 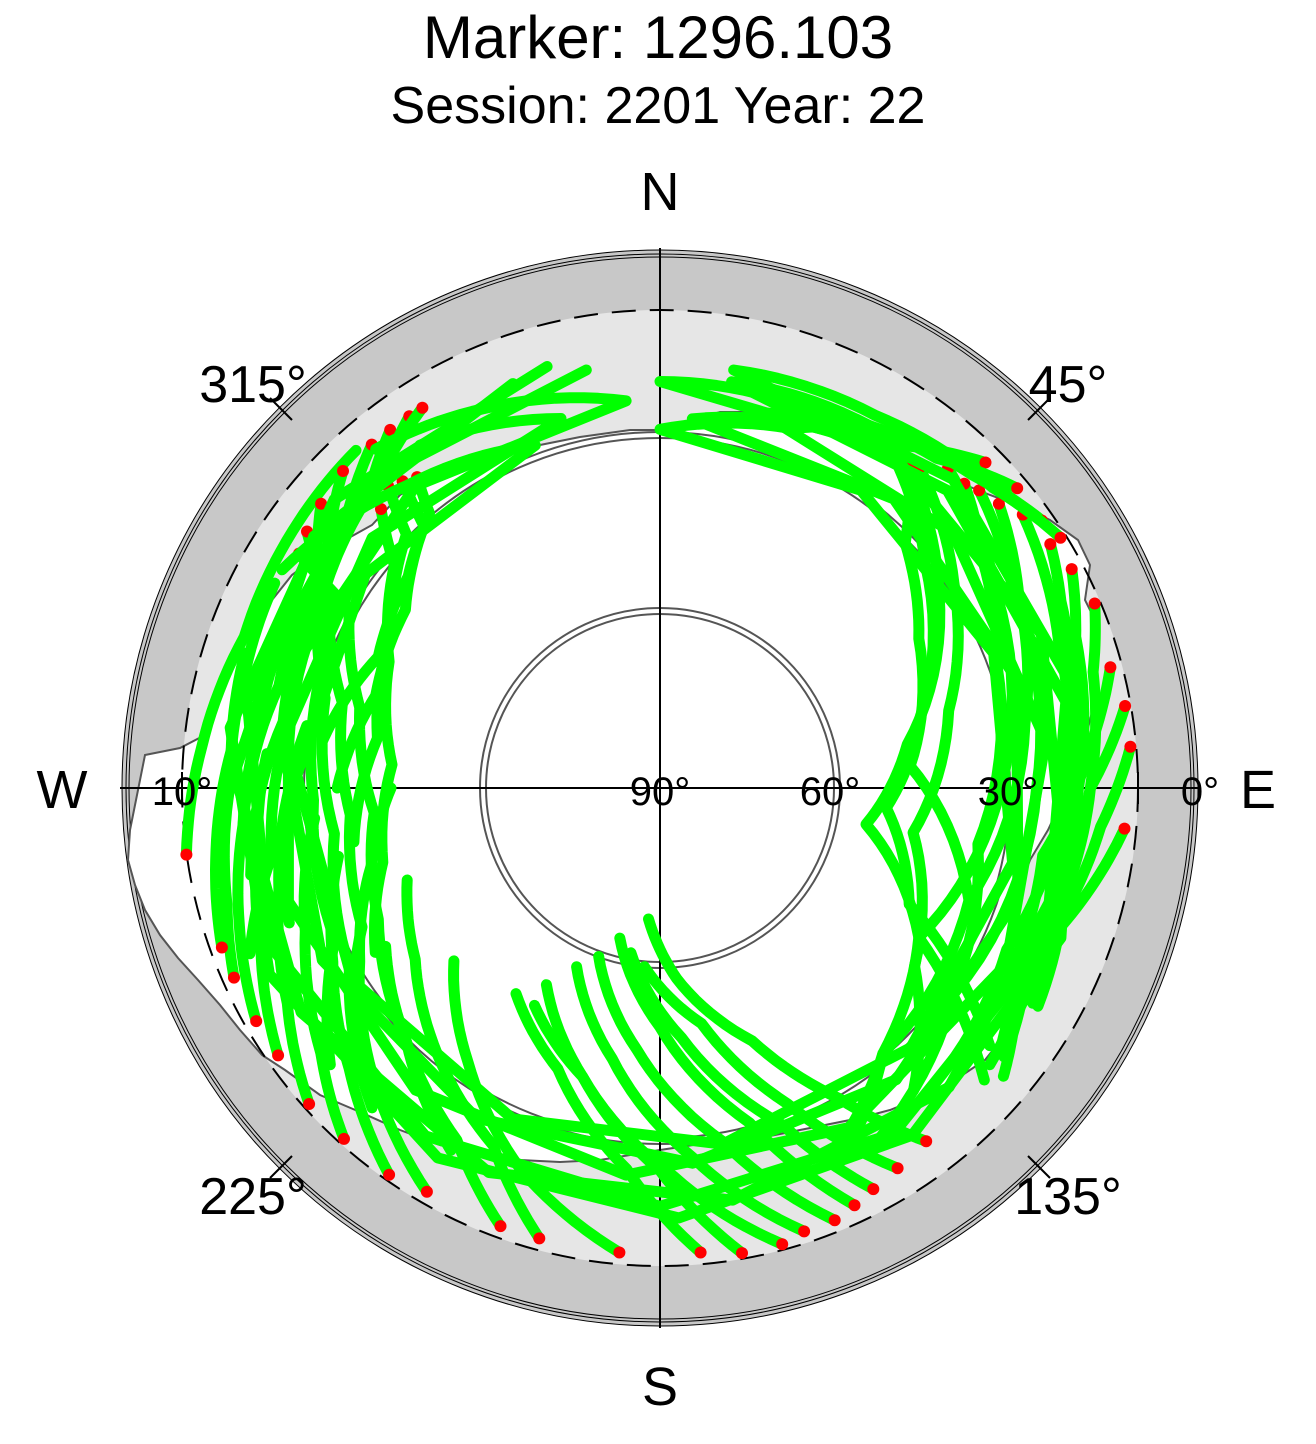 What do you see at coordinates (658, 106) in the screenshot?
I see `chart-subtitle: Session: 2201 Year: 22` at bounding box center [658, 106].